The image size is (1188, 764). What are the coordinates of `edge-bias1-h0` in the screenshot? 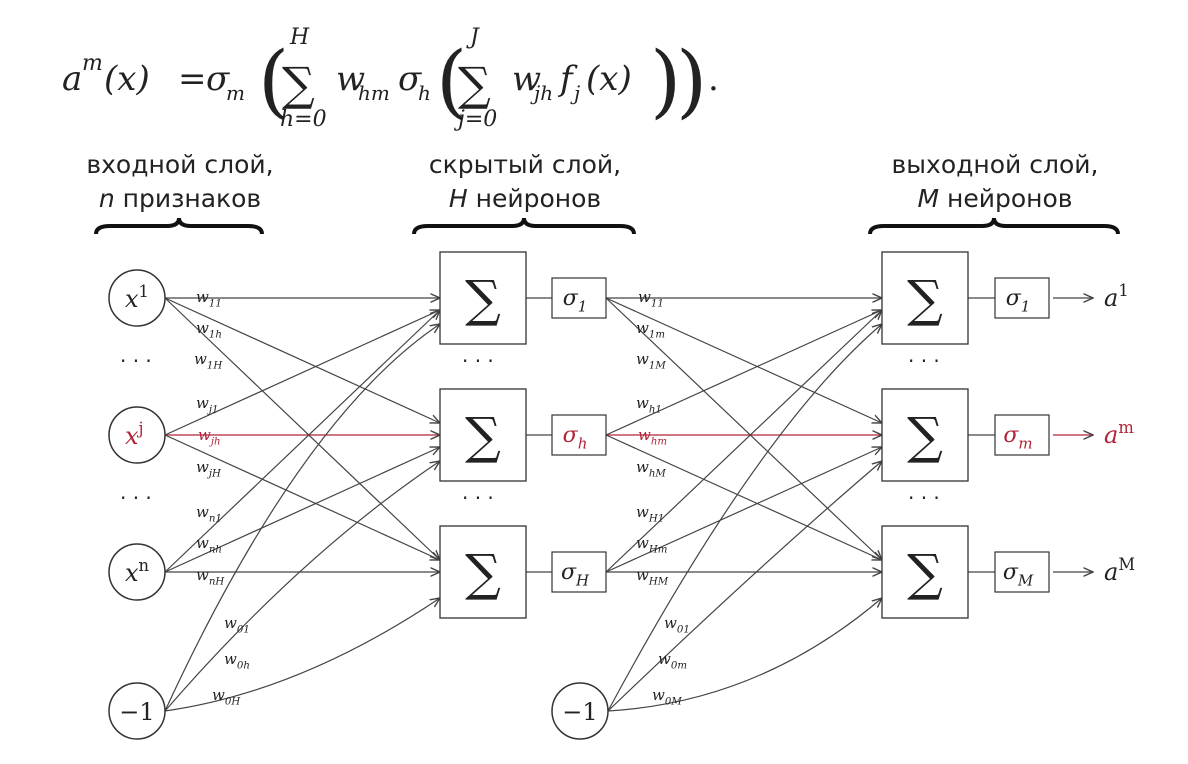 It's located at (302, 518).